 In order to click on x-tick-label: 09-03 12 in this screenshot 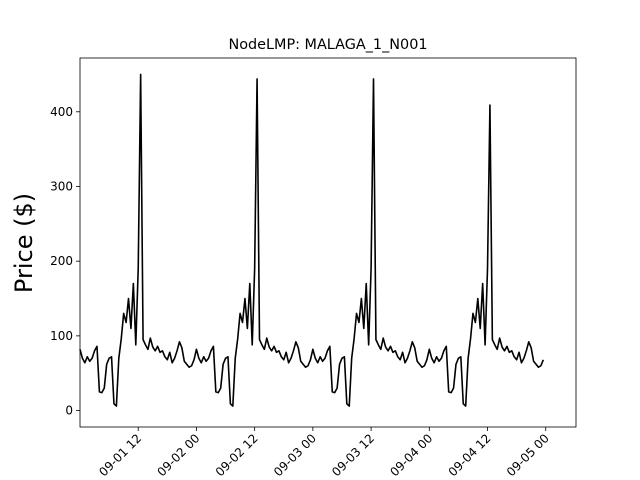, I will do `click(353, 455)`.